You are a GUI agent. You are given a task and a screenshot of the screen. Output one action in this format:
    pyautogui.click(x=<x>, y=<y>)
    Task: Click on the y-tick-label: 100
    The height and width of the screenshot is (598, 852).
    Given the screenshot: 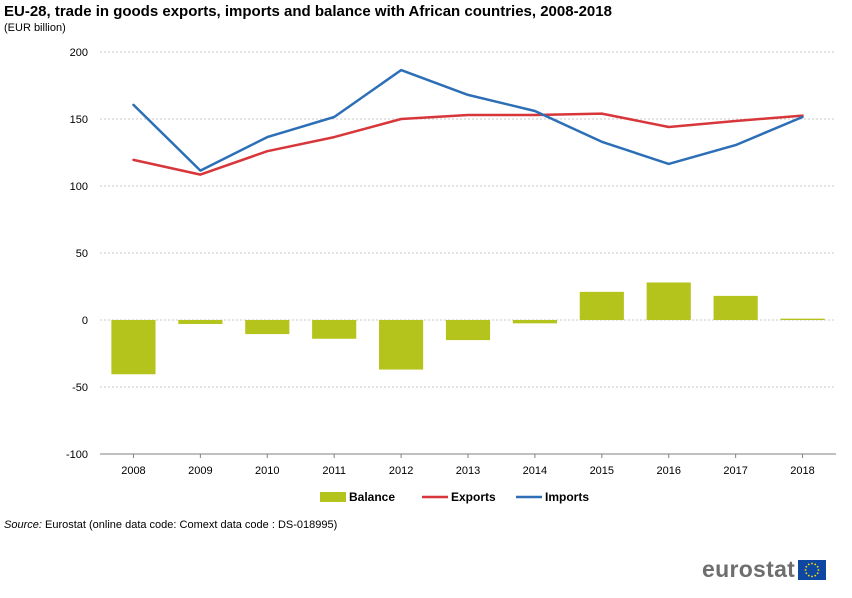 What is the action you would take?
    pyautogui.click(x=79, y=187)
    